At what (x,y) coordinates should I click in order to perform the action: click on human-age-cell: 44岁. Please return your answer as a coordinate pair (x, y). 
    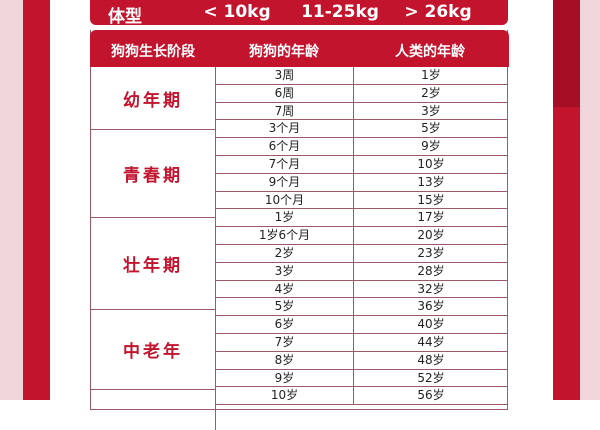
    Looking at the image, I should click on (431, 342).